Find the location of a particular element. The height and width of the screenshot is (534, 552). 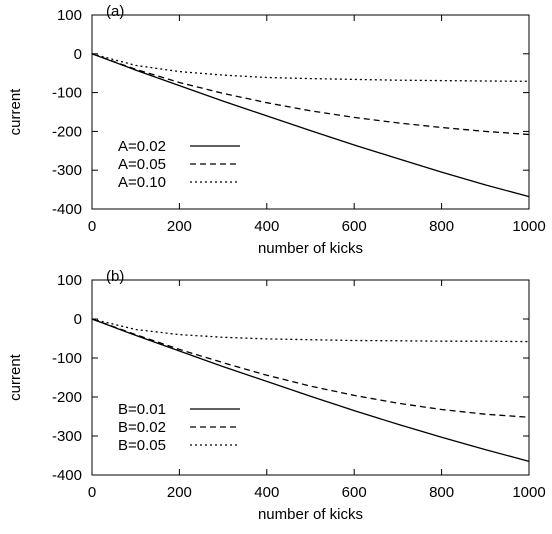

legend-label: B=0.01 is located at coordinates (142, 409).